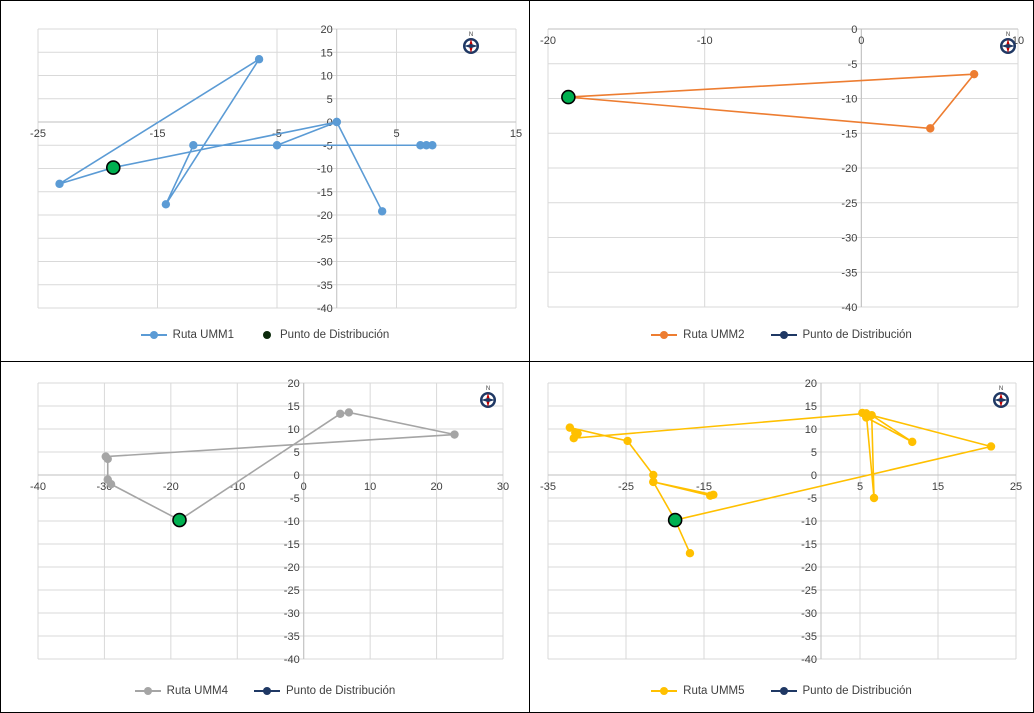  What do you see at coordinates (246, 135) in the screenshot?
I see `series-line-ruta` at bounding box center [246, 135].